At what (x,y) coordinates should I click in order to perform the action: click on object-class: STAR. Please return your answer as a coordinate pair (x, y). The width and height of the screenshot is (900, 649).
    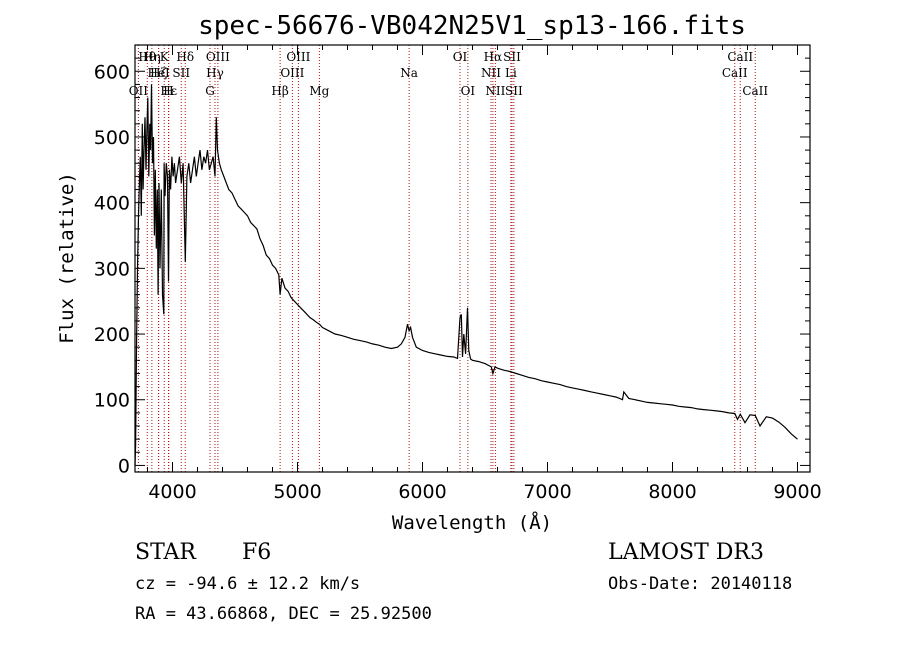
    Looking at the image, I should click on (166, 552).